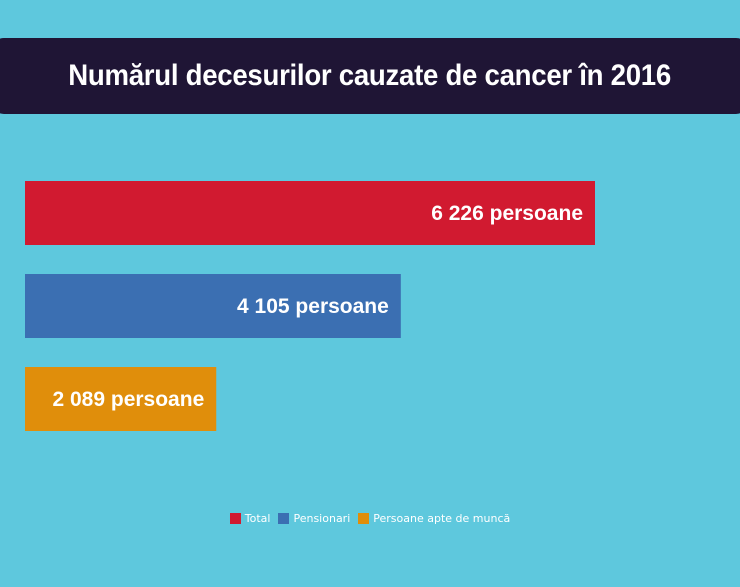 The width and height of the screenshot is (740, 587). Describe the element at coordinates (128, 399) in the screenshot. I see `bar-label-persoane-apte: 2 089 persoane` at that location.